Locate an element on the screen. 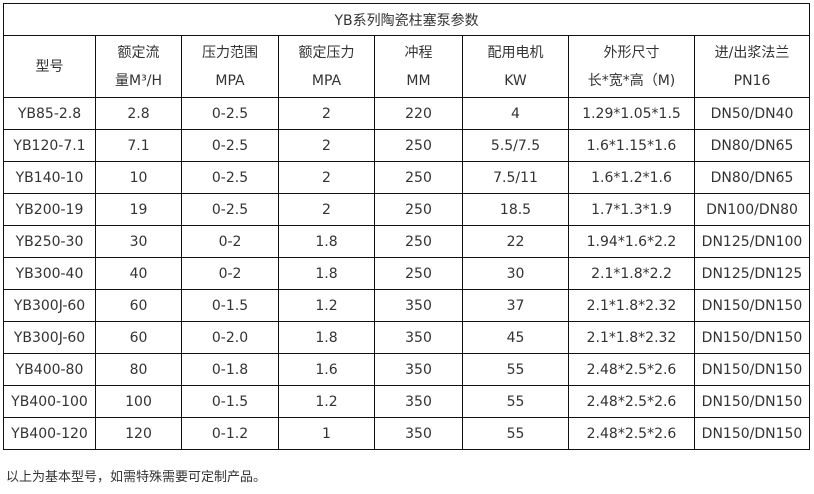 The image size is (814, 494). column-header-line: 量M³/H is located at coordinates (138, 80).